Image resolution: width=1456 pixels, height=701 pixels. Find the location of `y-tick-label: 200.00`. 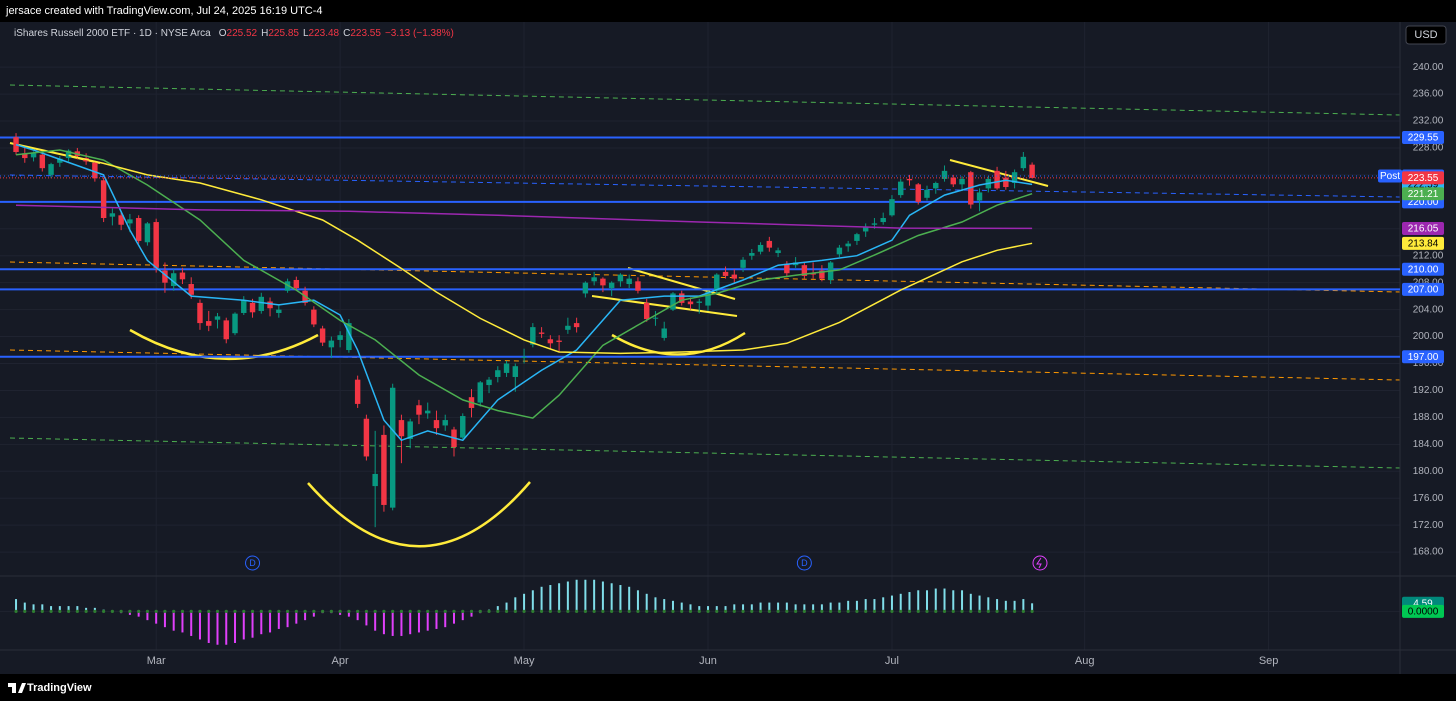

y-tick-label: 200.00 is located at coordinates (1428, 336).